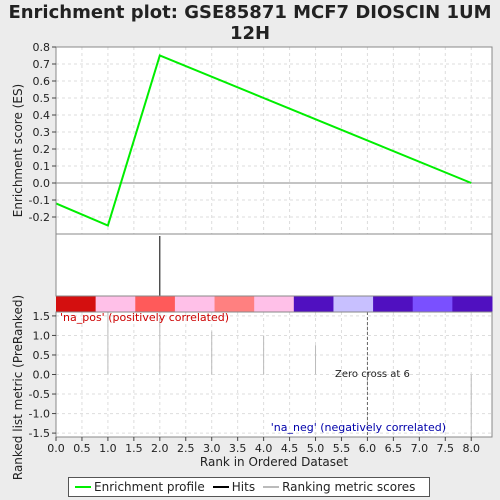 The height and width of the screenshot is (500, 500). Describe the element at coordinates (446, 448) in the screenshot. I see `x-tick-label: 7.5` at that location.